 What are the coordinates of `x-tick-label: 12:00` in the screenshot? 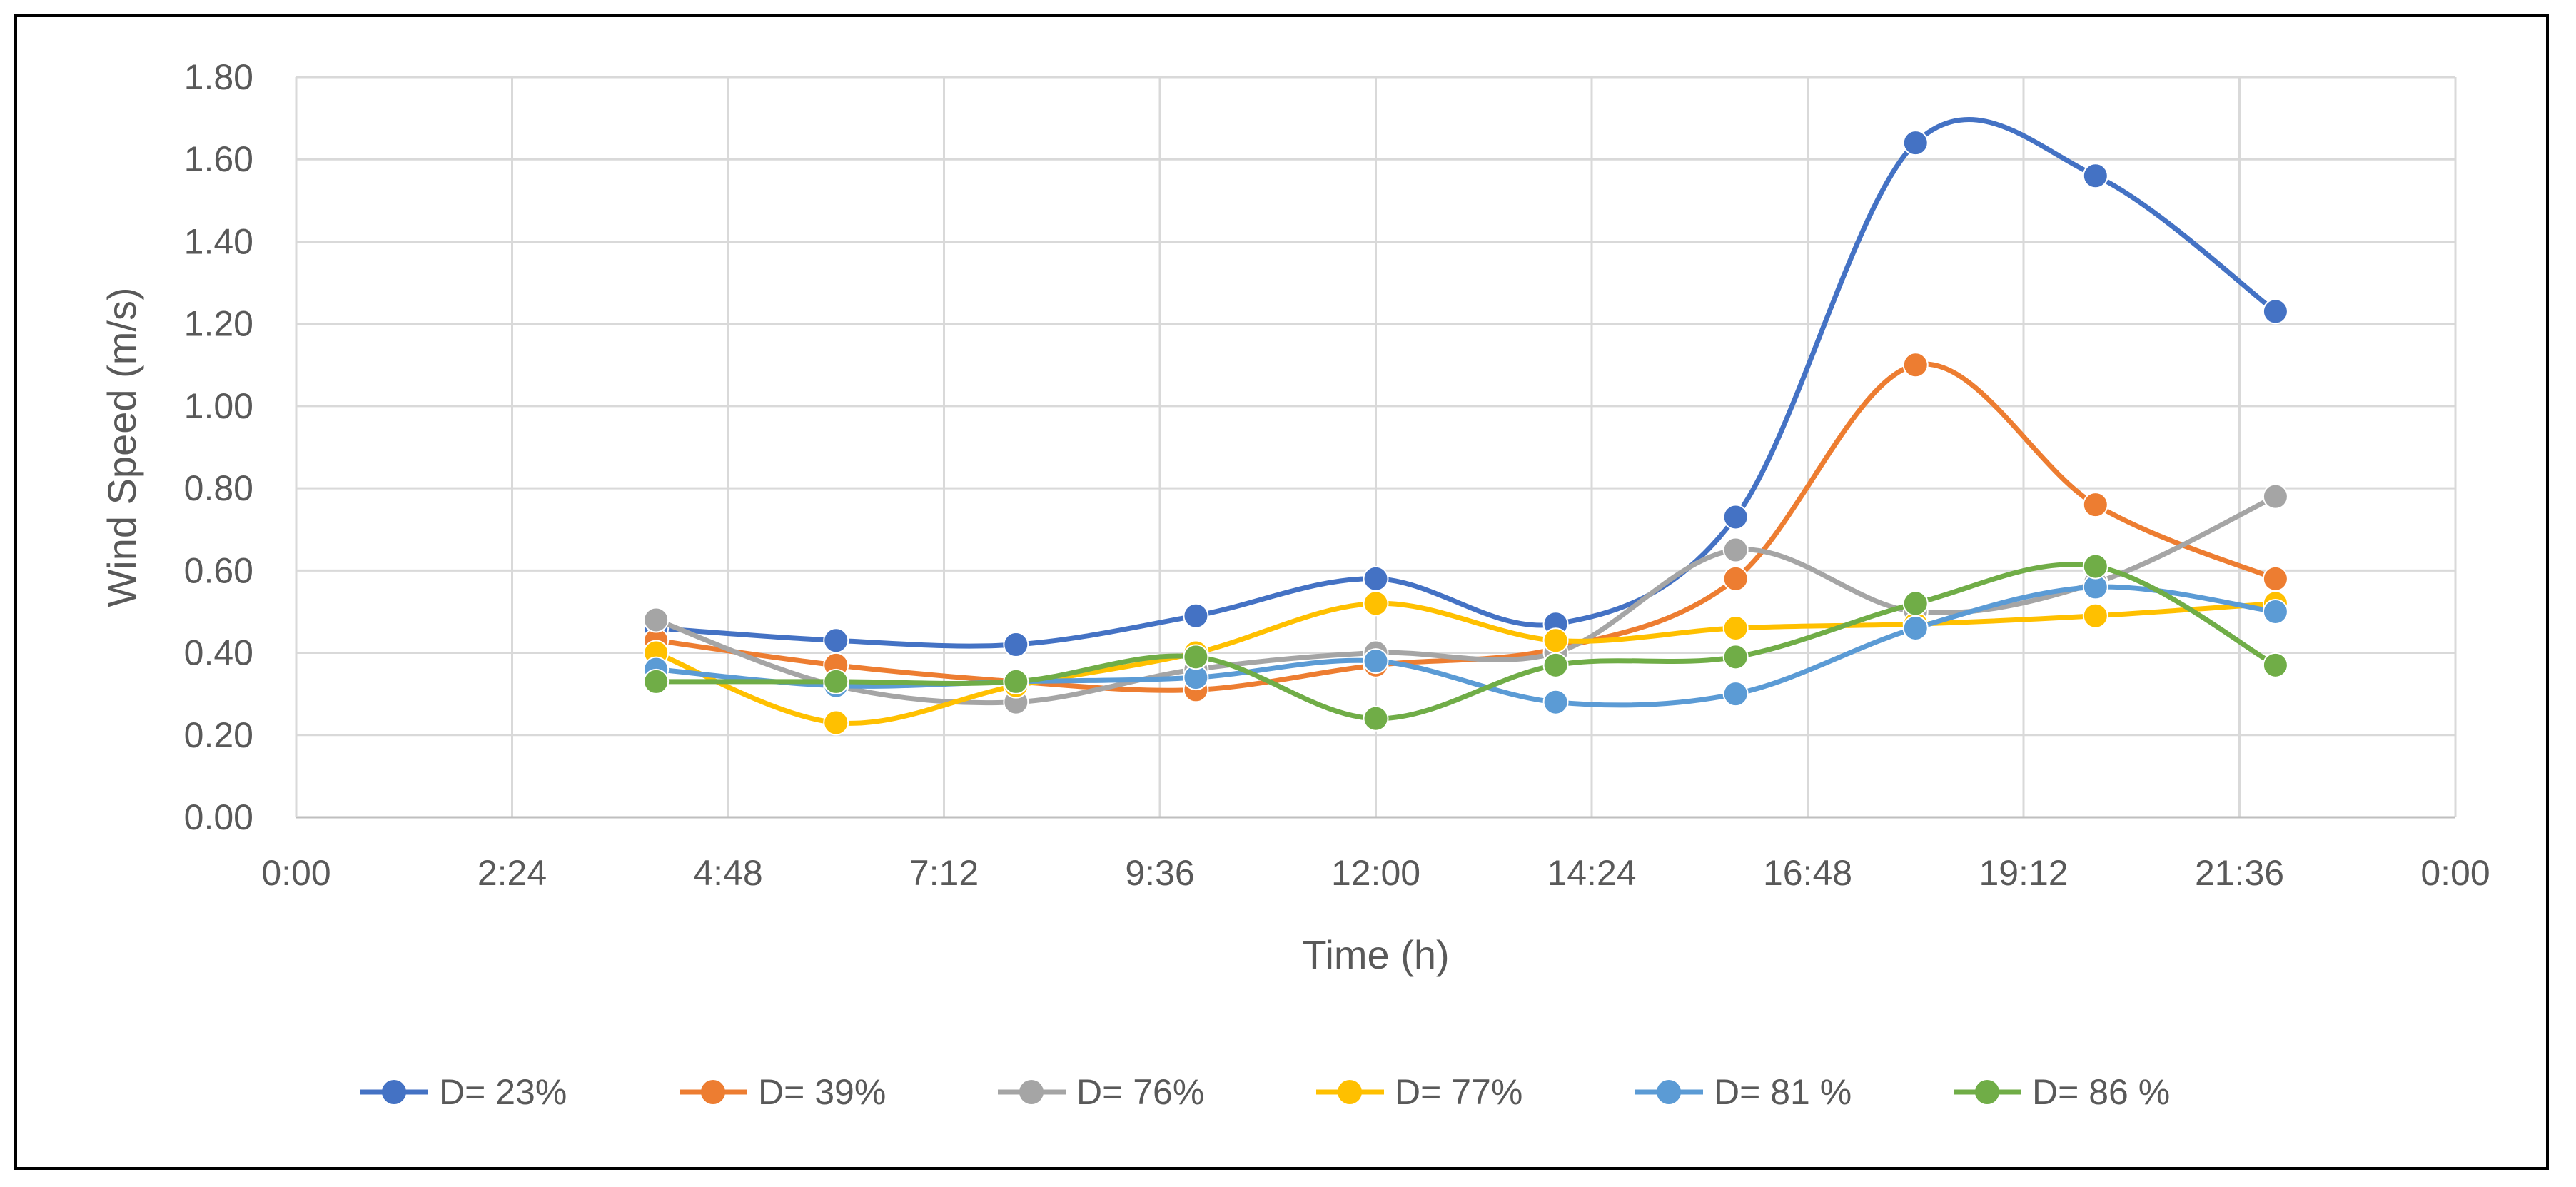 It's located at (1375, 873).